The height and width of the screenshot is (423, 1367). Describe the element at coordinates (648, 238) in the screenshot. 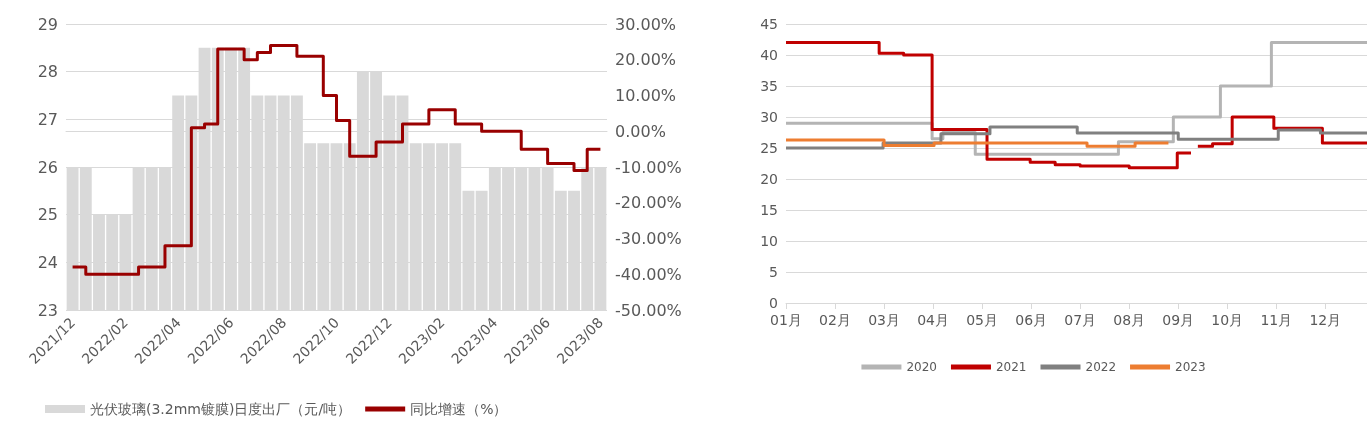

I see `y2-tick-label: -30.00%` at that location.